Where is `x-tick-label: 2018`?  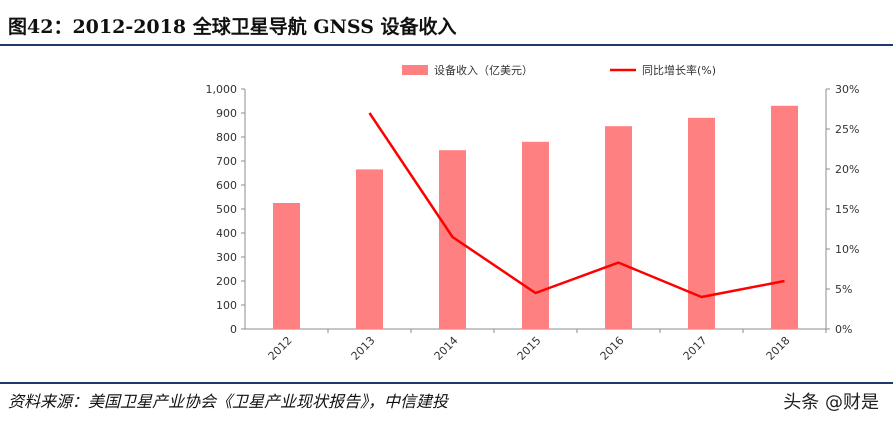
x-tick-label: 2018 is located at coordinates (778, 348).